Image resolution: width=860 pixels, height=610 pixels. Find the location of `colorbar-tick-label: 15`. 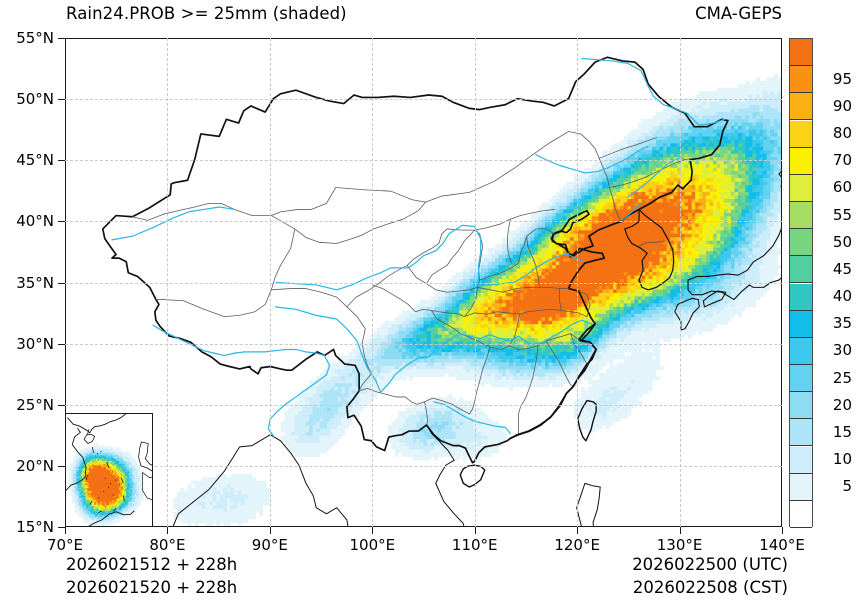

colorbar-tick-label: 15 is located at coordinates (842, 431).